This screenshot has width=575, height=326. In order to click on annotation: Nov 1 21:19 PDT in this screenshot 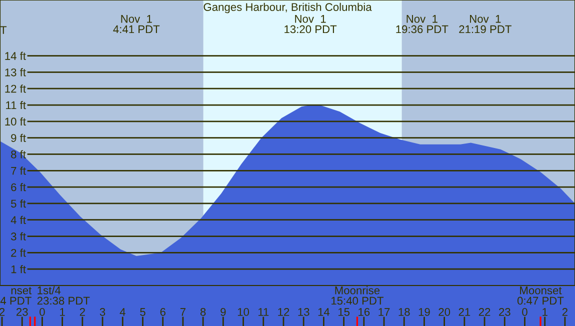, I will do `click(485, 24)`.